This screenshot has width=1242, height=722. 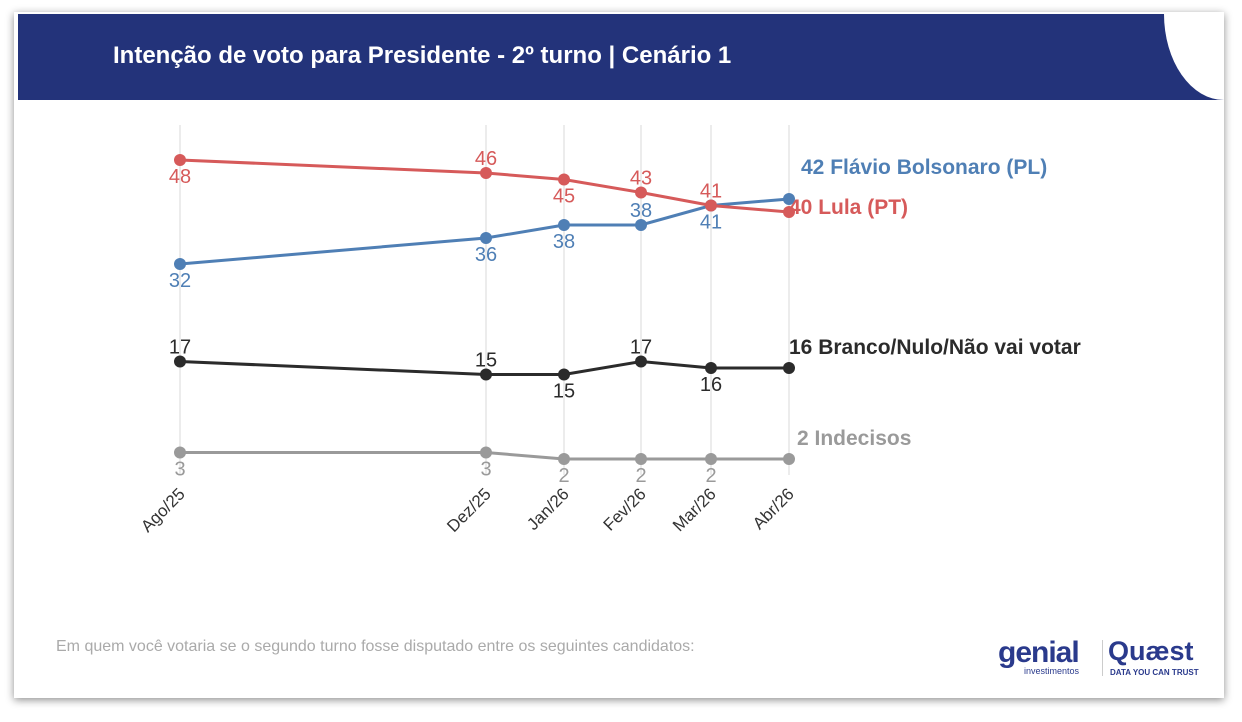 What do you see at coordinates (924, 167) in the screenshot?
I see `series-end-label: 42 Flávio Bolsonaro (PL)` at bounding box center [924, 167].